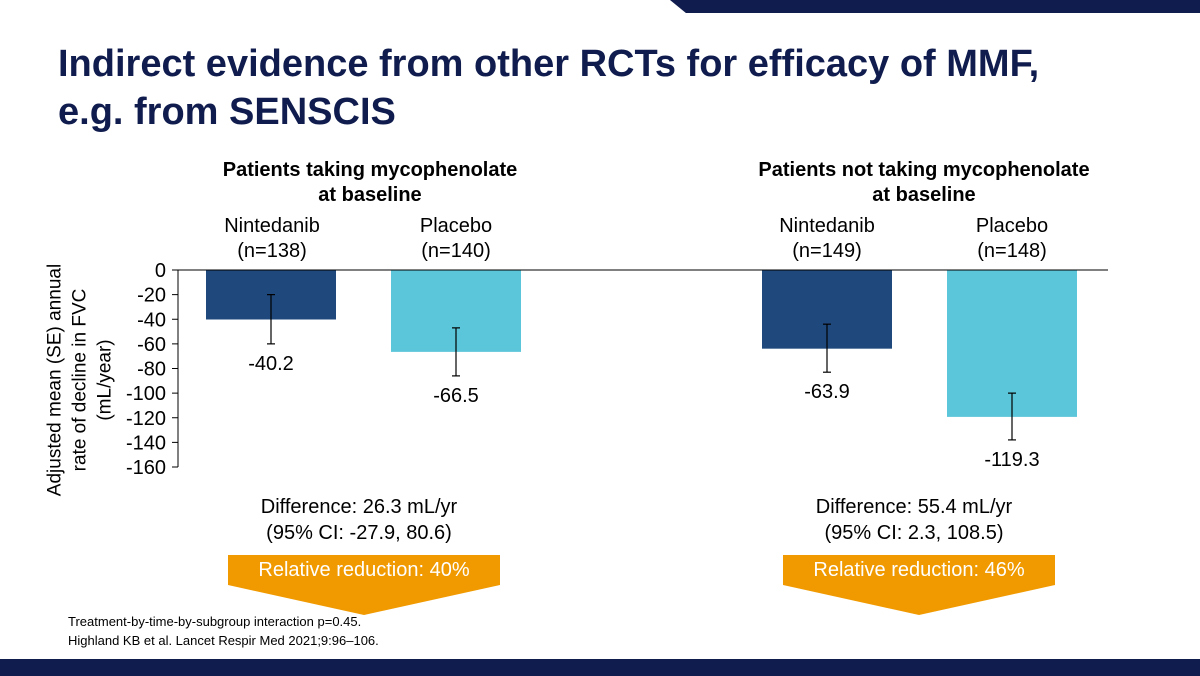 Image resolution: width=1200 pixels, height=676 pixels. I want to click on relative-reduction-text: Relative reduction: 40%, so click(364, 570).